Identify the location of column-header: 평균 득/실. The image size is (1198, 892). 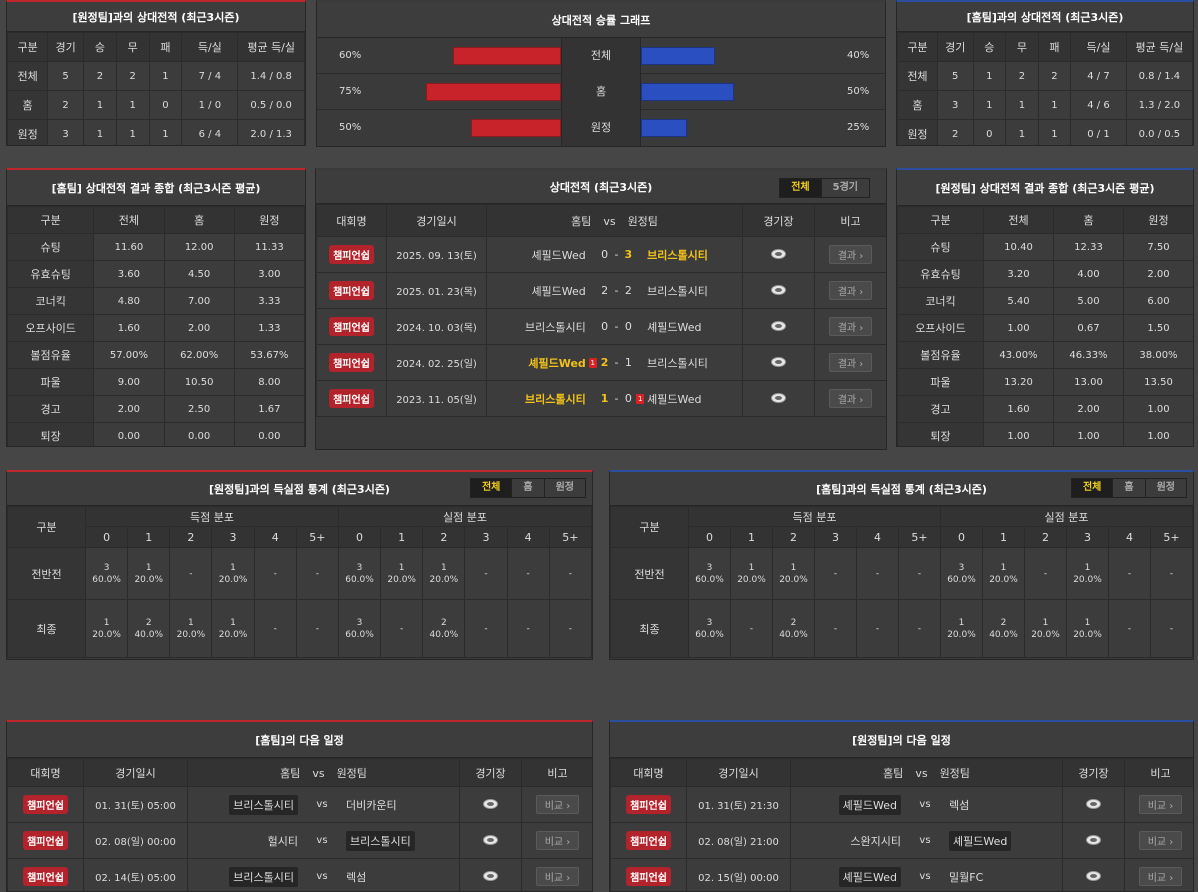
(271, 47).